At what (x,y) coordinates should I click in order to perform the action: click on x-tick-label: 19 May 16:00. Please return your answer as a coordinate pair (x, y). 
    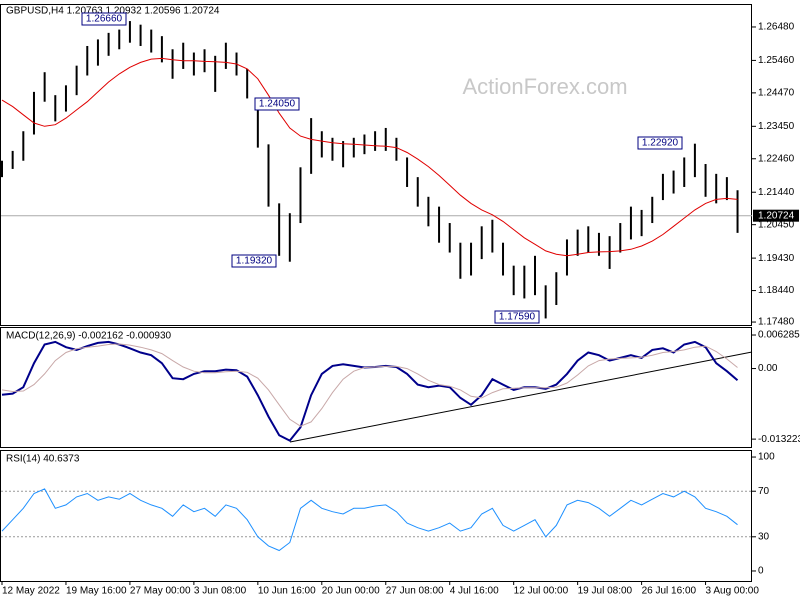
    Looking at the image, I should click on (96, 591).